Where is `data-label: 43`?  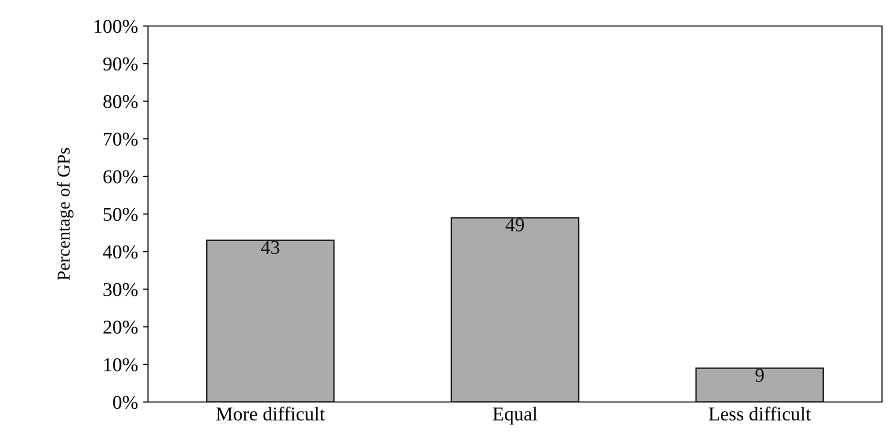 data-label: 43 is located at coordinates (270, 247).